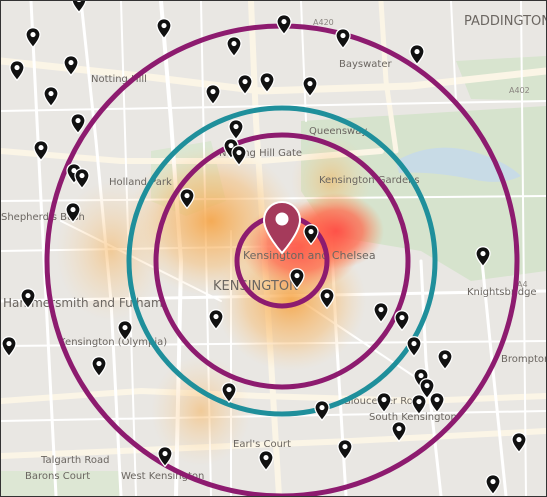 Image resolution: width=547 pixels, height=497 pixels. I want to click on serpentine-lake, so click(458, 164).